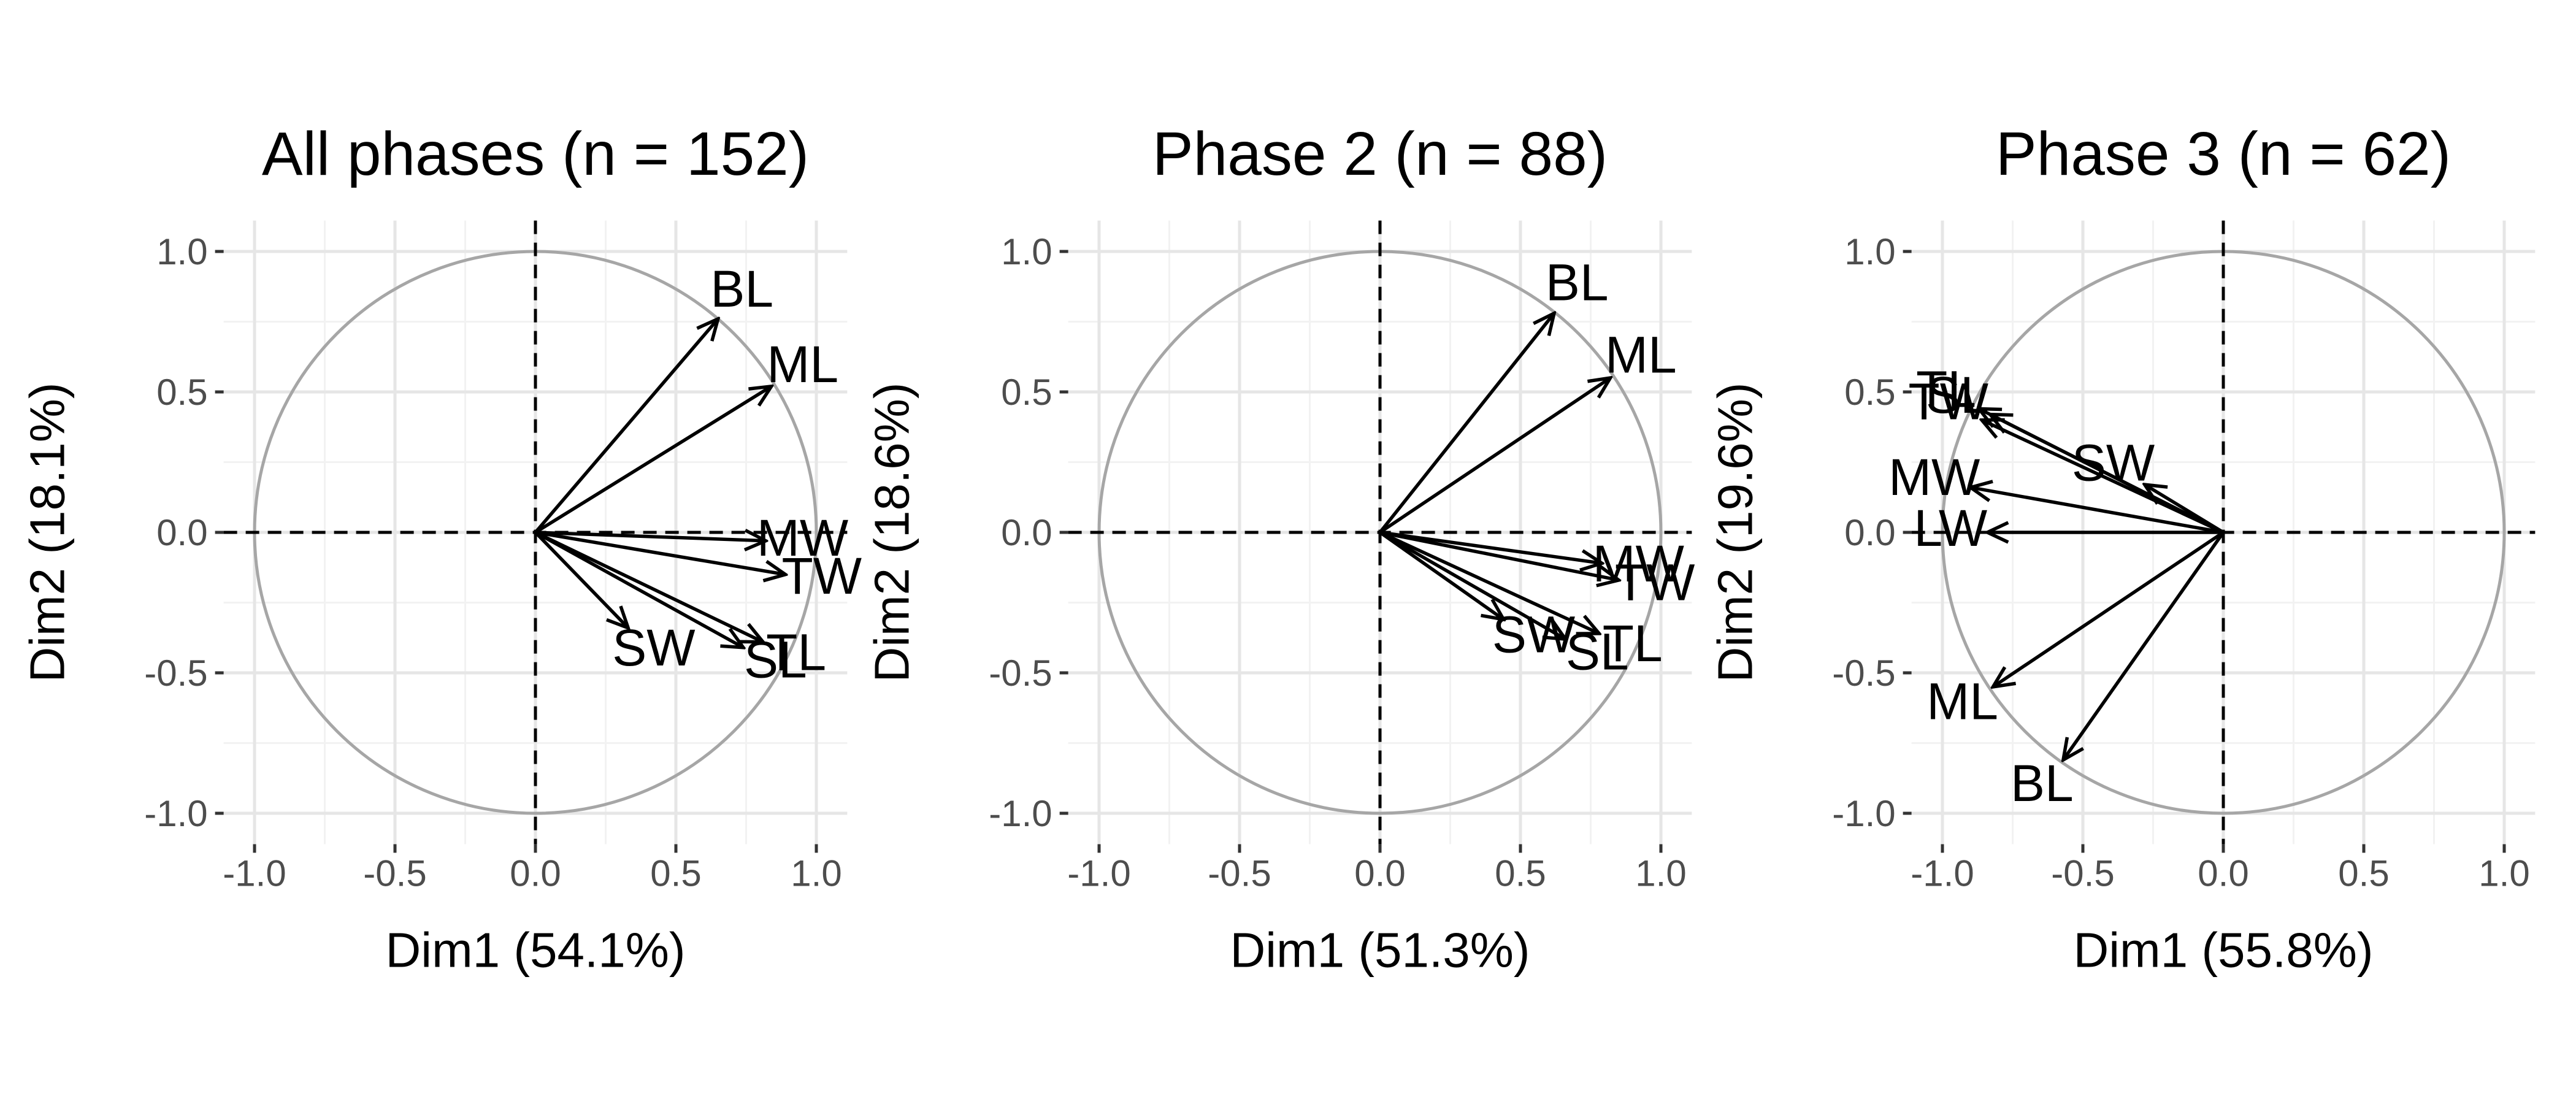  Describe the element at coordinates (2223, 154) in the screenshot. I see `panel-title: Phase 3 (n = 62)` at that location.